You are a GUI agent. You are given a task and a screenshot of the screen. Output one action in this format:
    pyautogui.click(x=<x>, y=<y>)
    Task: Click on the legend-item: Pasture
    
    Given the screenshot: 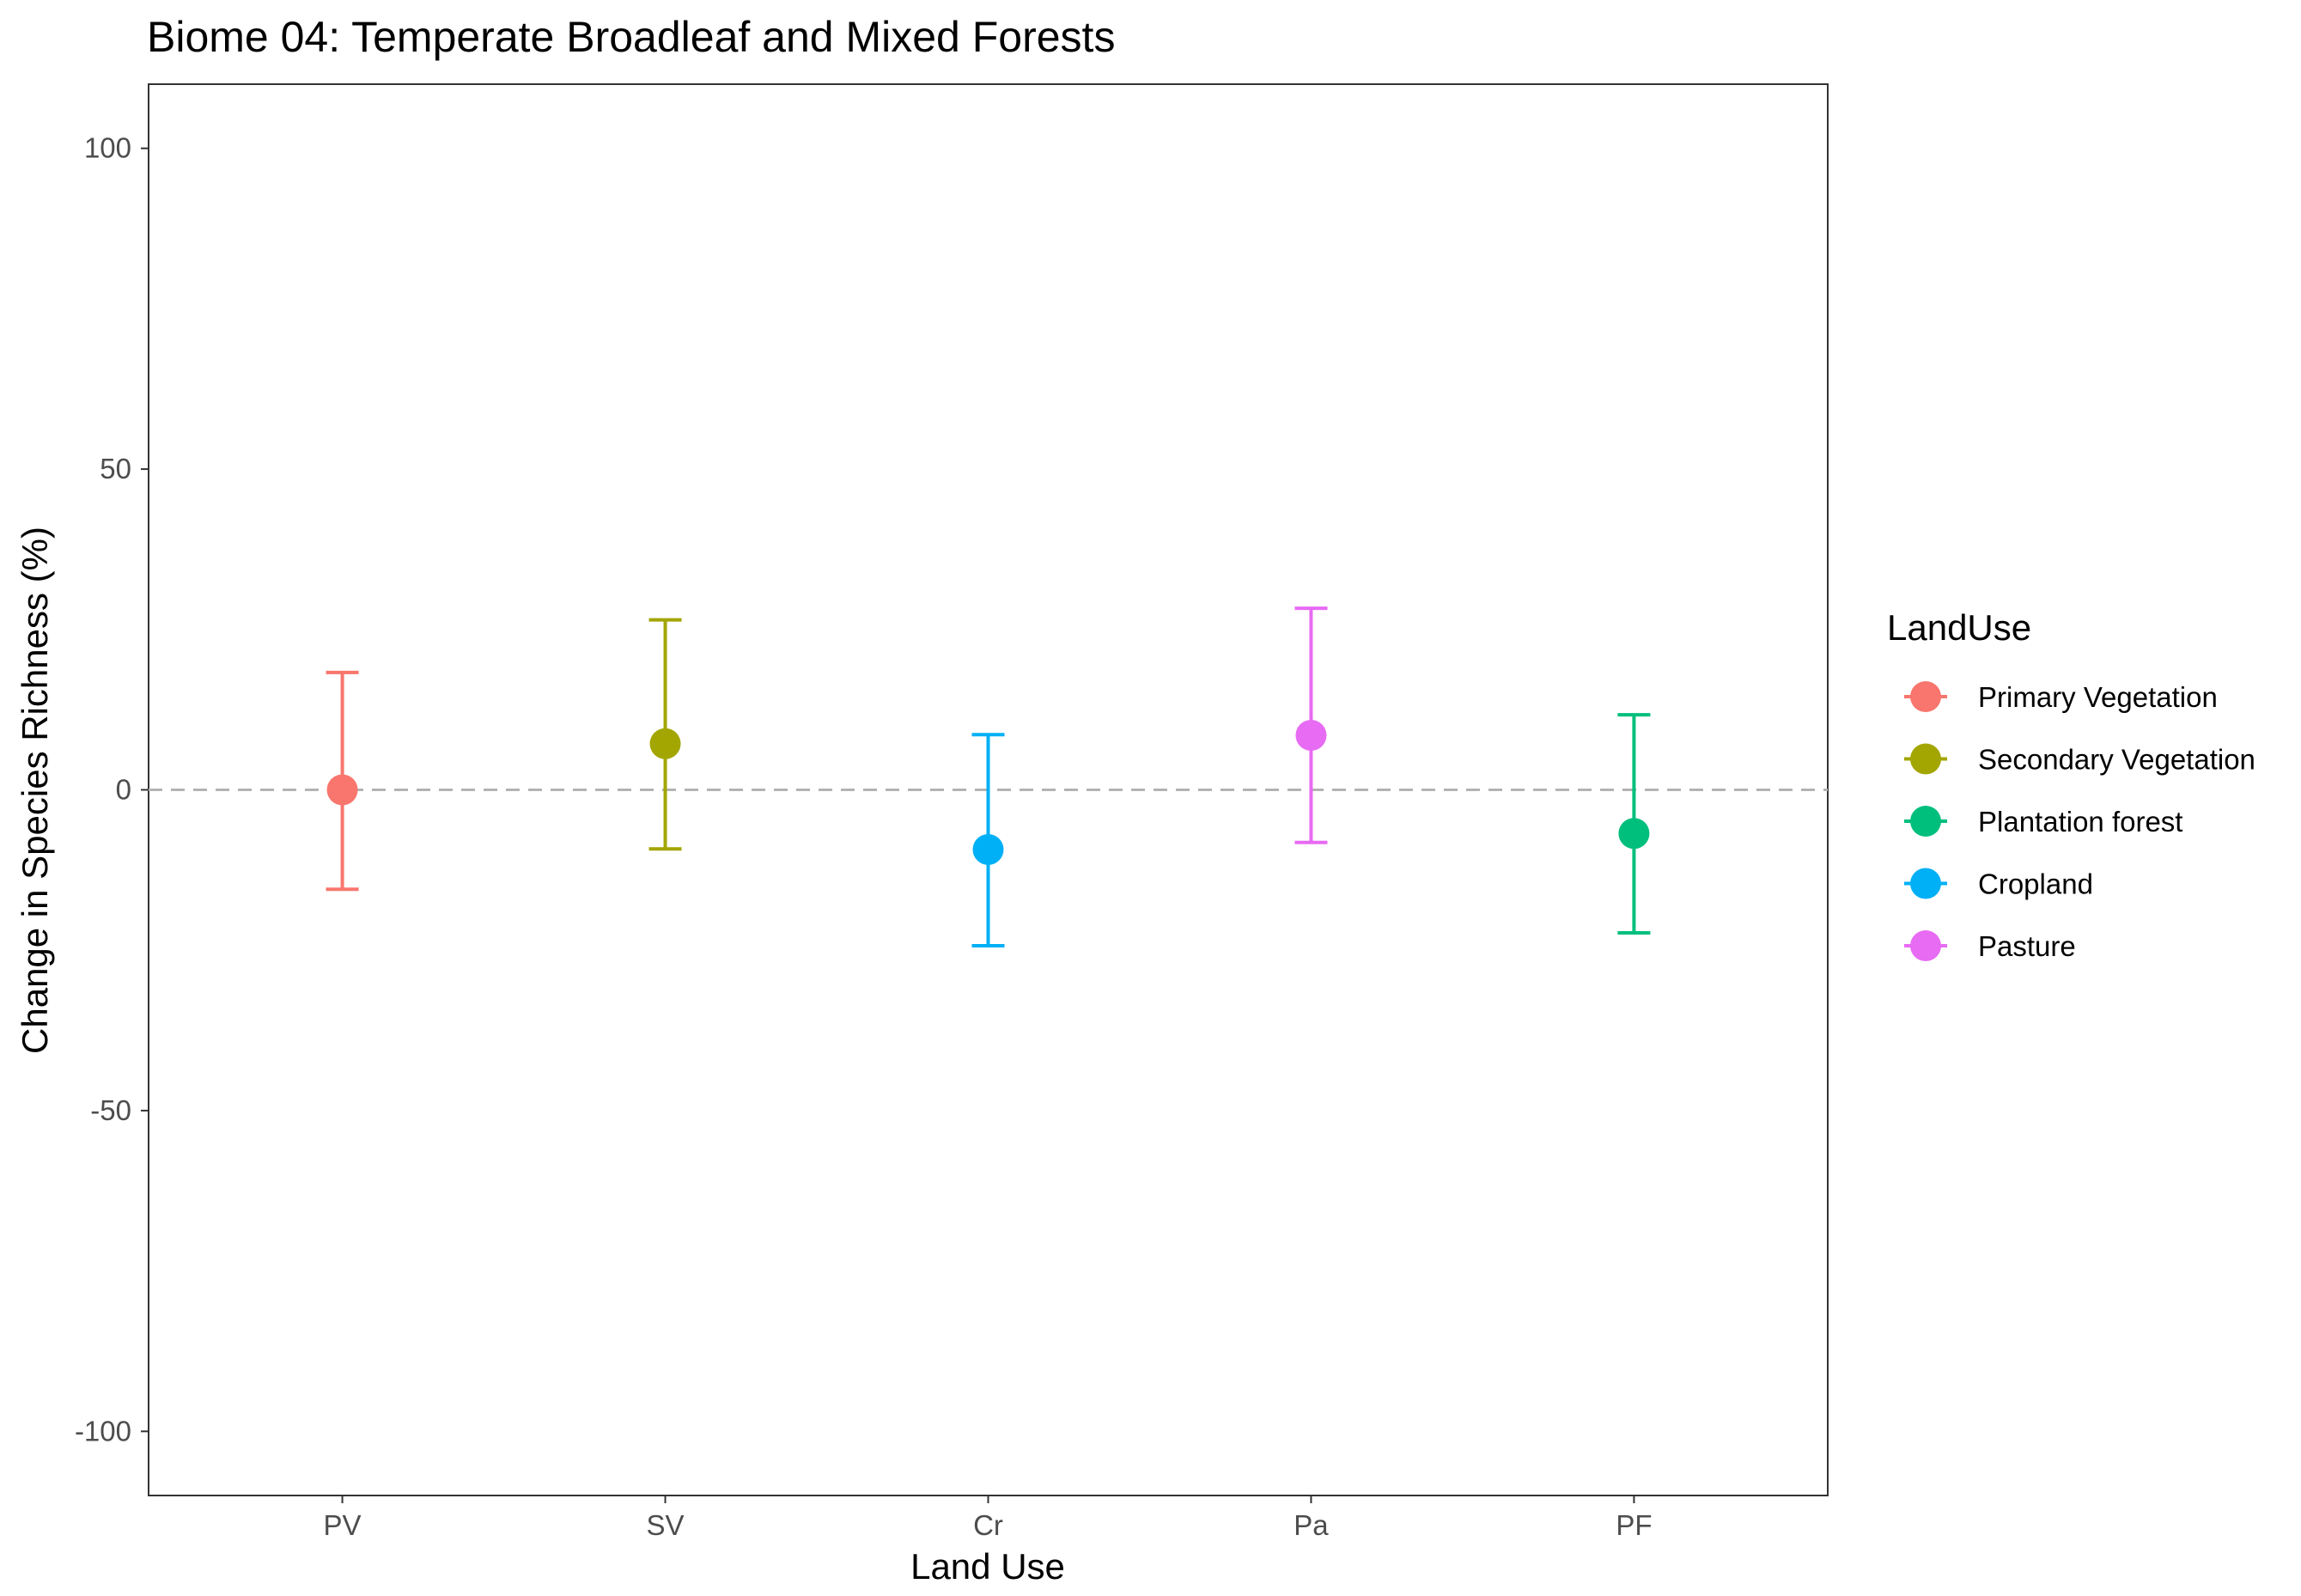 What is the action you would take?
    pyautogui.click(x=1990, y=946)
    